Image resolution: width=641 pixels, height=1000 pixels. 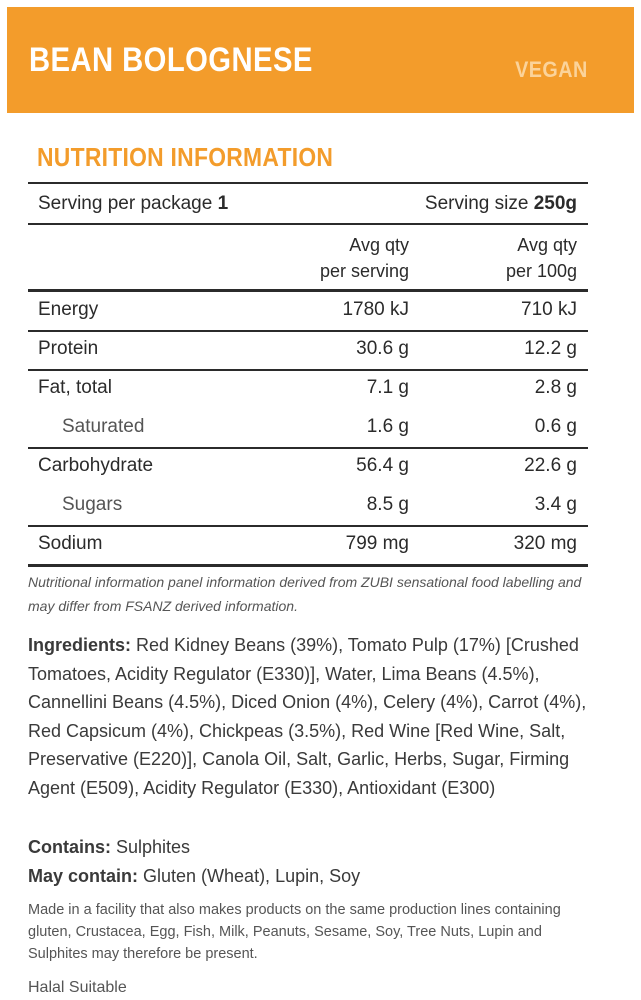 I want to click on serving-size: Serving size 250g, so click(x=500, y=203).